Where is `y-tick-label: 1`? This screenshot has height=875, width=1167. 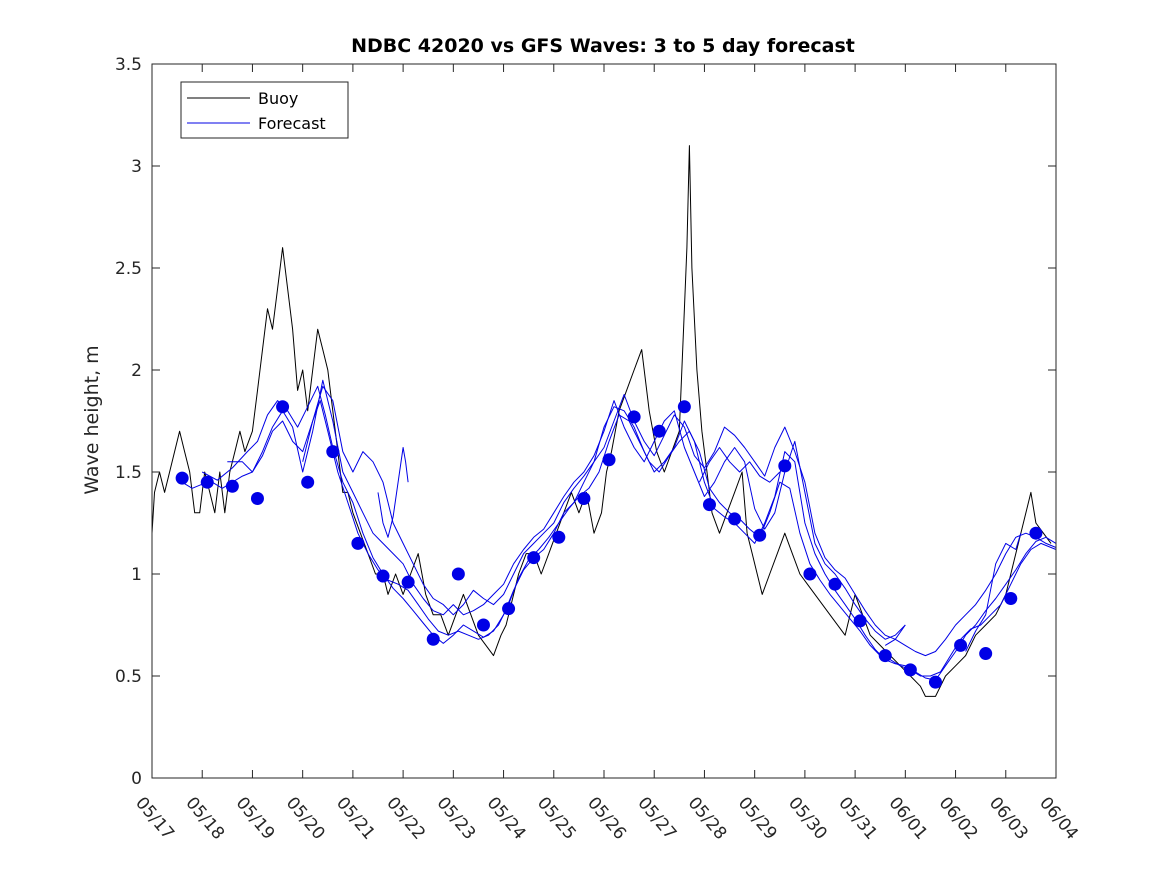
y-tick-label: 1 is located at coordinates (136, 575).